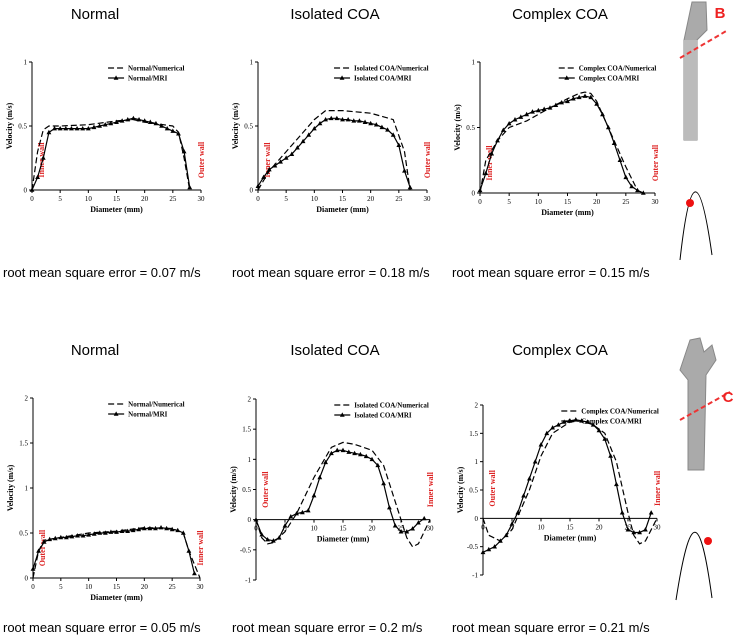 The height and width of the screenshot is (636, 736). What do you see at coordinates (27, 399) in the screenshot?
I see `y-tick-label: 2` at bounding box center [27, 399].